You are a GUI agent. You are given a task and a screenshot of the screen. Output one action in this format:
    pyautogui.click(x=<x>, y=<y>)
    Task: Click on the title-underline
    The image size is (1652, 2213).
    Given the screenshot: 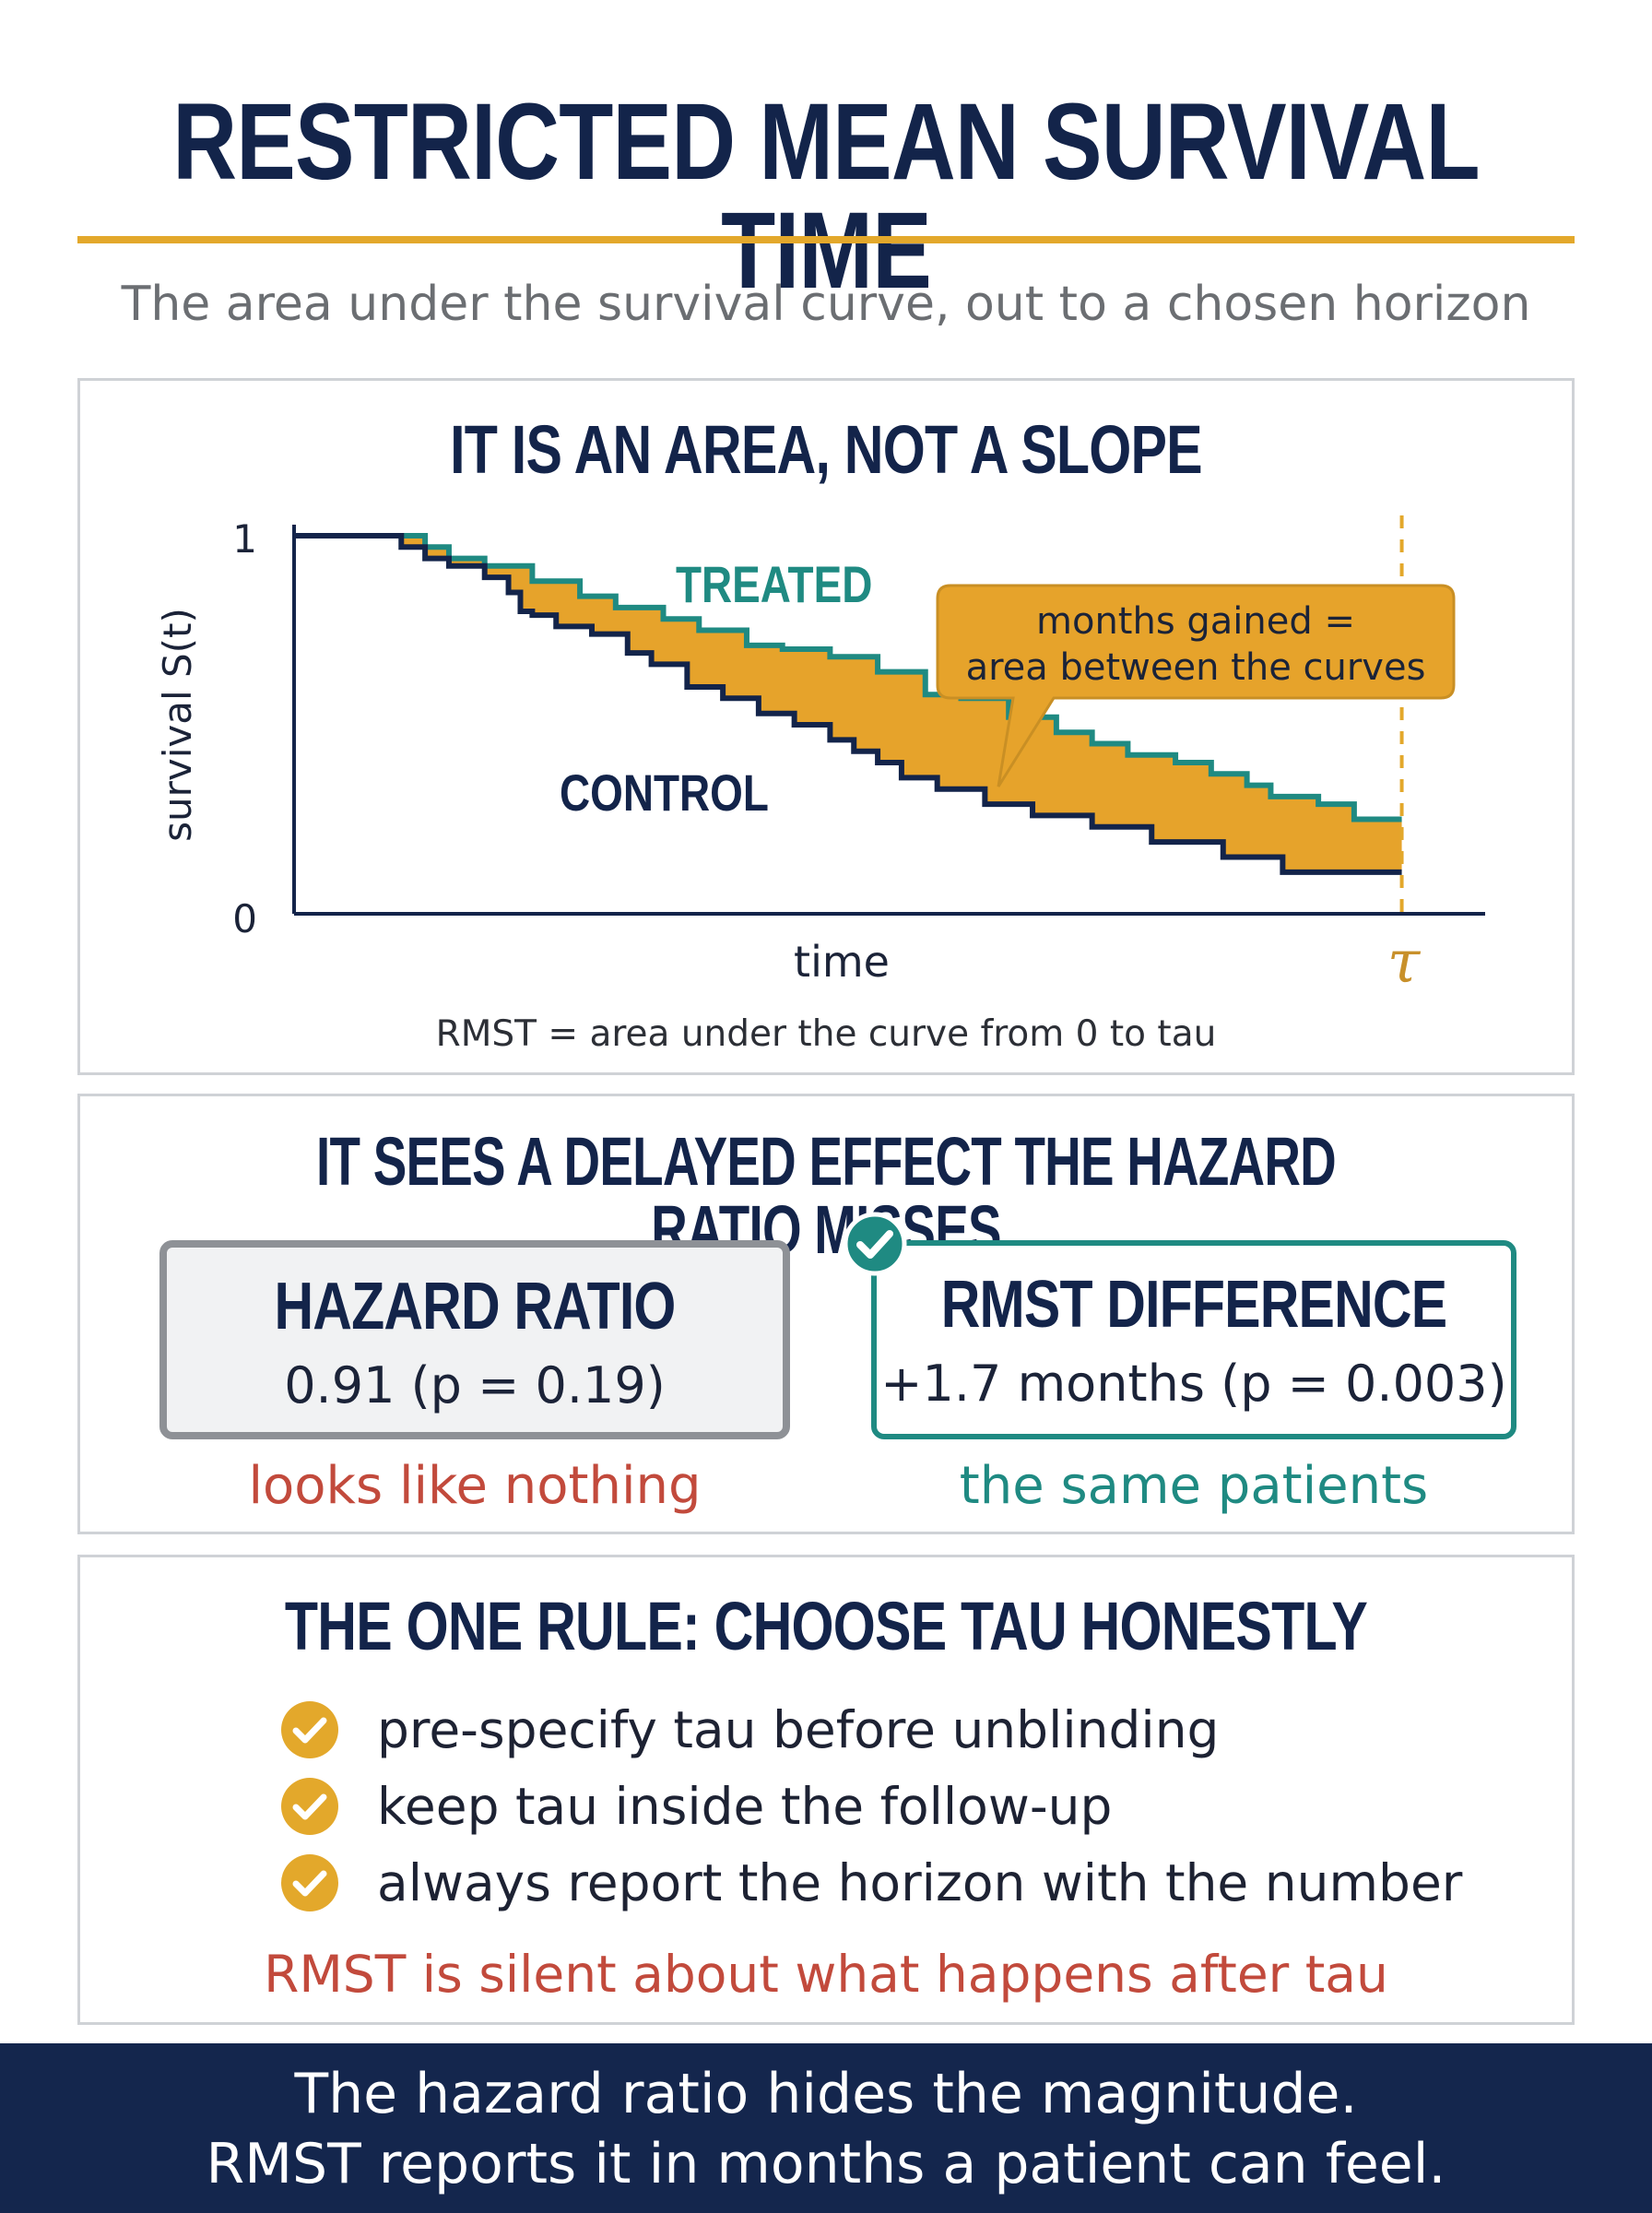 What is the action you would take?
    pyautogui.click(x=826, y=240)
    